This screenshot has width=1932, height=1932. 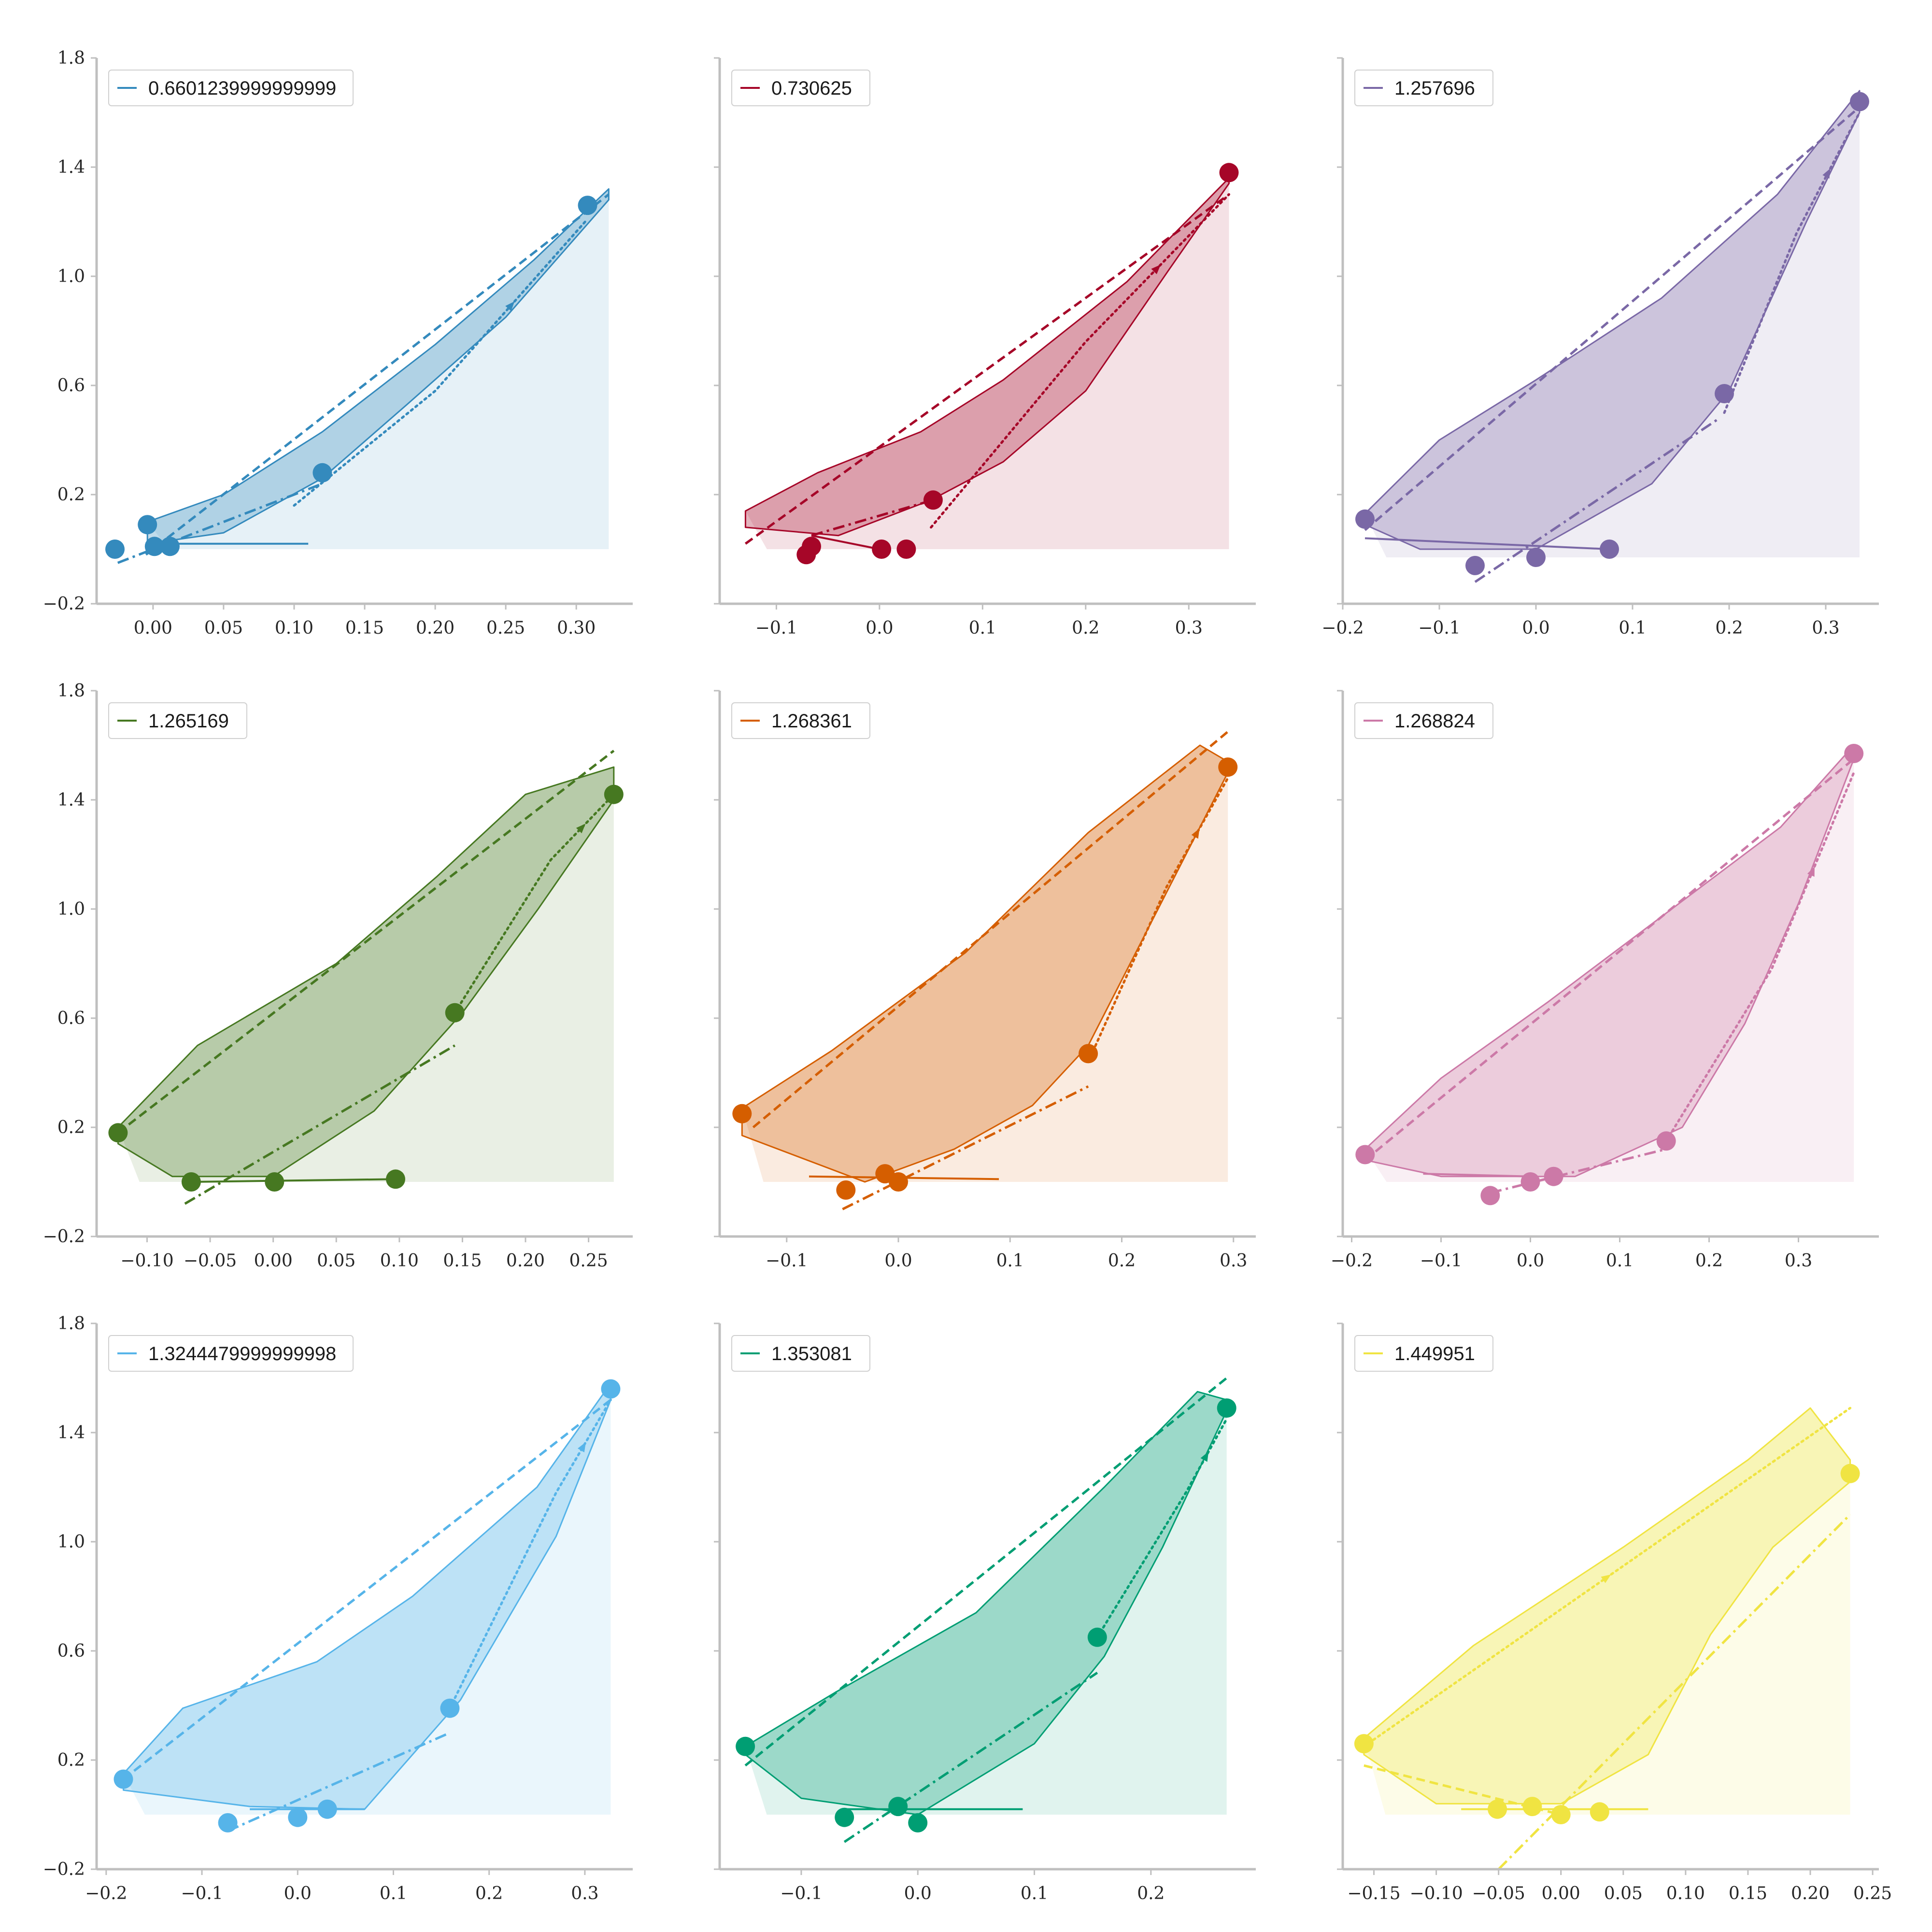 I want to click on y-tick-label: 1.0, so click(x=71, y=1542).